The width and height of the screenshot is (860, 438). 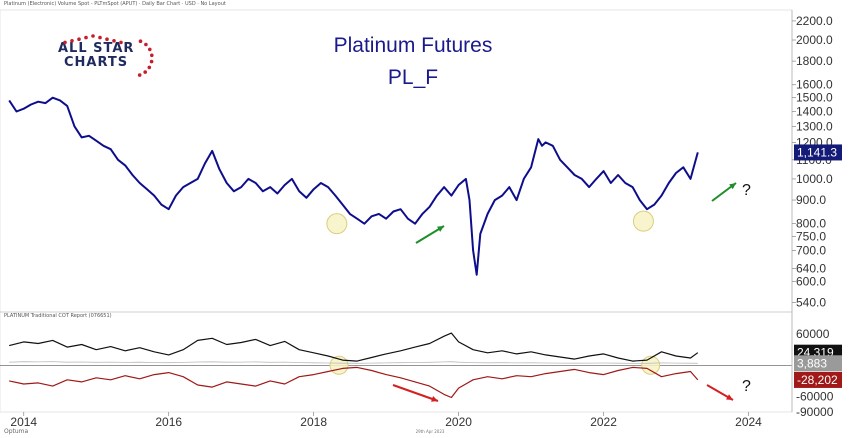 I want to click on cot-commercials-line, so click(x=354, y=382).